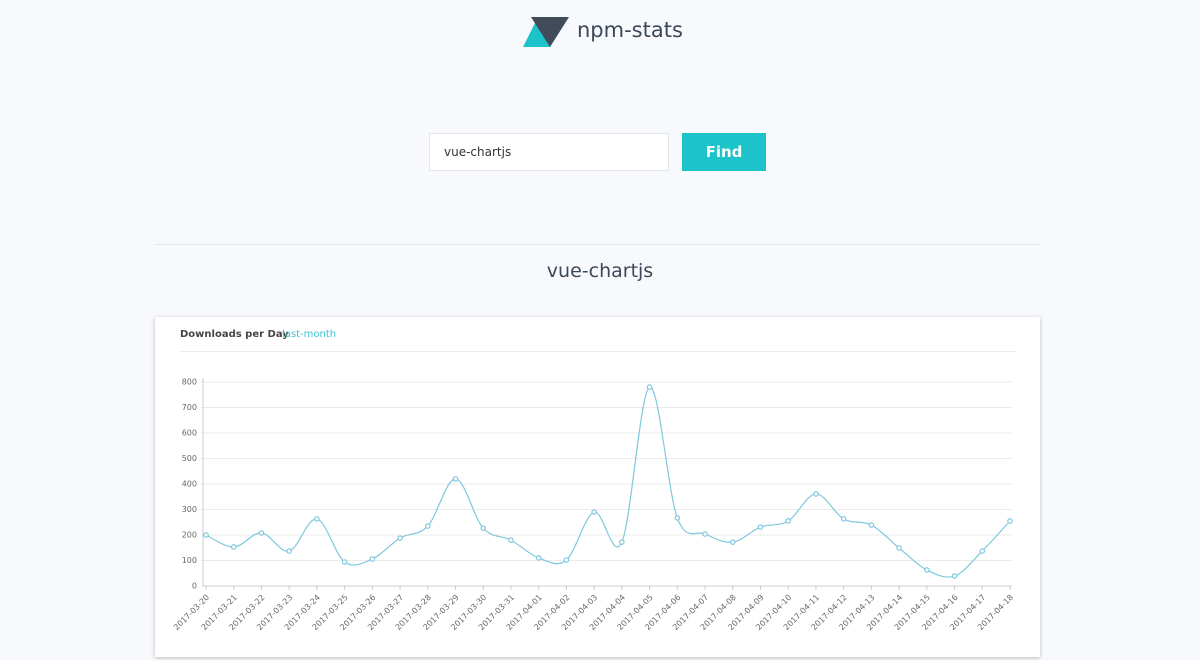 Image resolution: width=1200 pixels, height=660 pixels. I want to click on tab: Downloads per Day, so click(234, 334).